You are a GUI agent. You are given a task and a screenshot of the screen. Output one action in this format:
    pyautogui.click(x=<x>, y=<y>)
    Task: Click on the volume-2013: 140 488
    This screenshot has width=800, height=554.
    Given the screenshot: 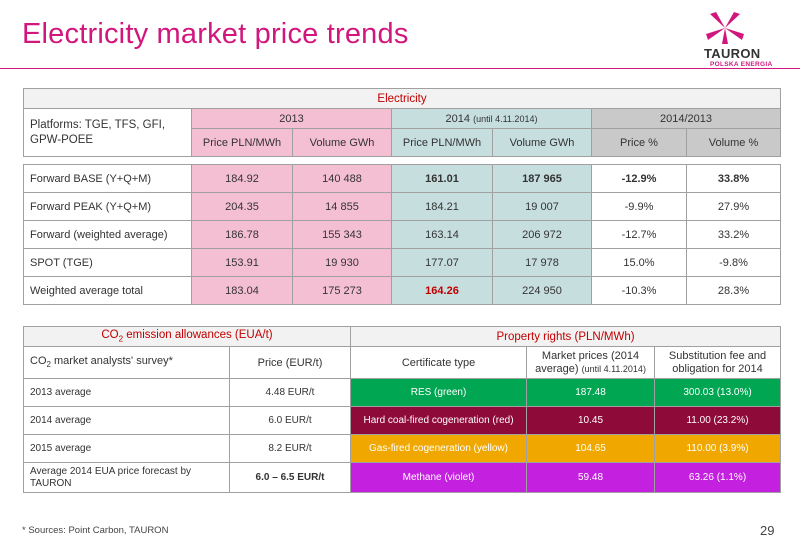 What is the action you would take?
    pyautogui.click(x=342, y=178)
    